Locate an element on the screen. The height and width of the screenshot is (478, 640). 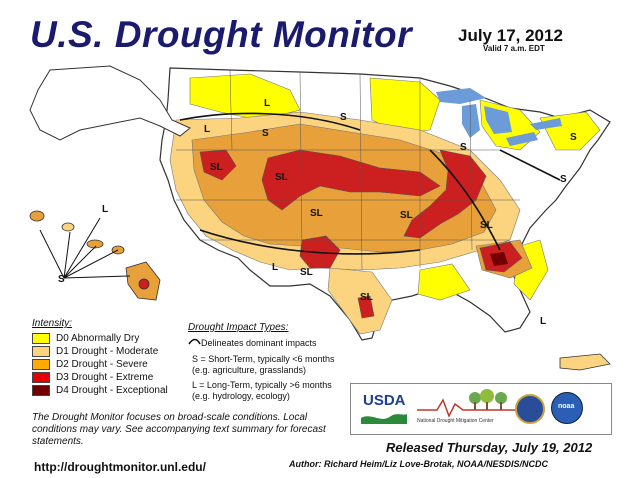
label-s-5: S is located at coordinates (563, 179).